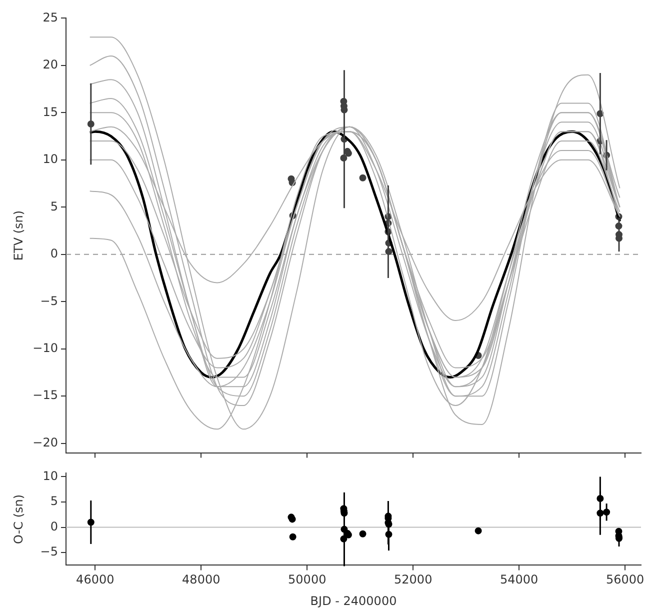  Describe the element at coordinates (50, 65) in the screenshot. I see `y-tick-label: 20` at that location.